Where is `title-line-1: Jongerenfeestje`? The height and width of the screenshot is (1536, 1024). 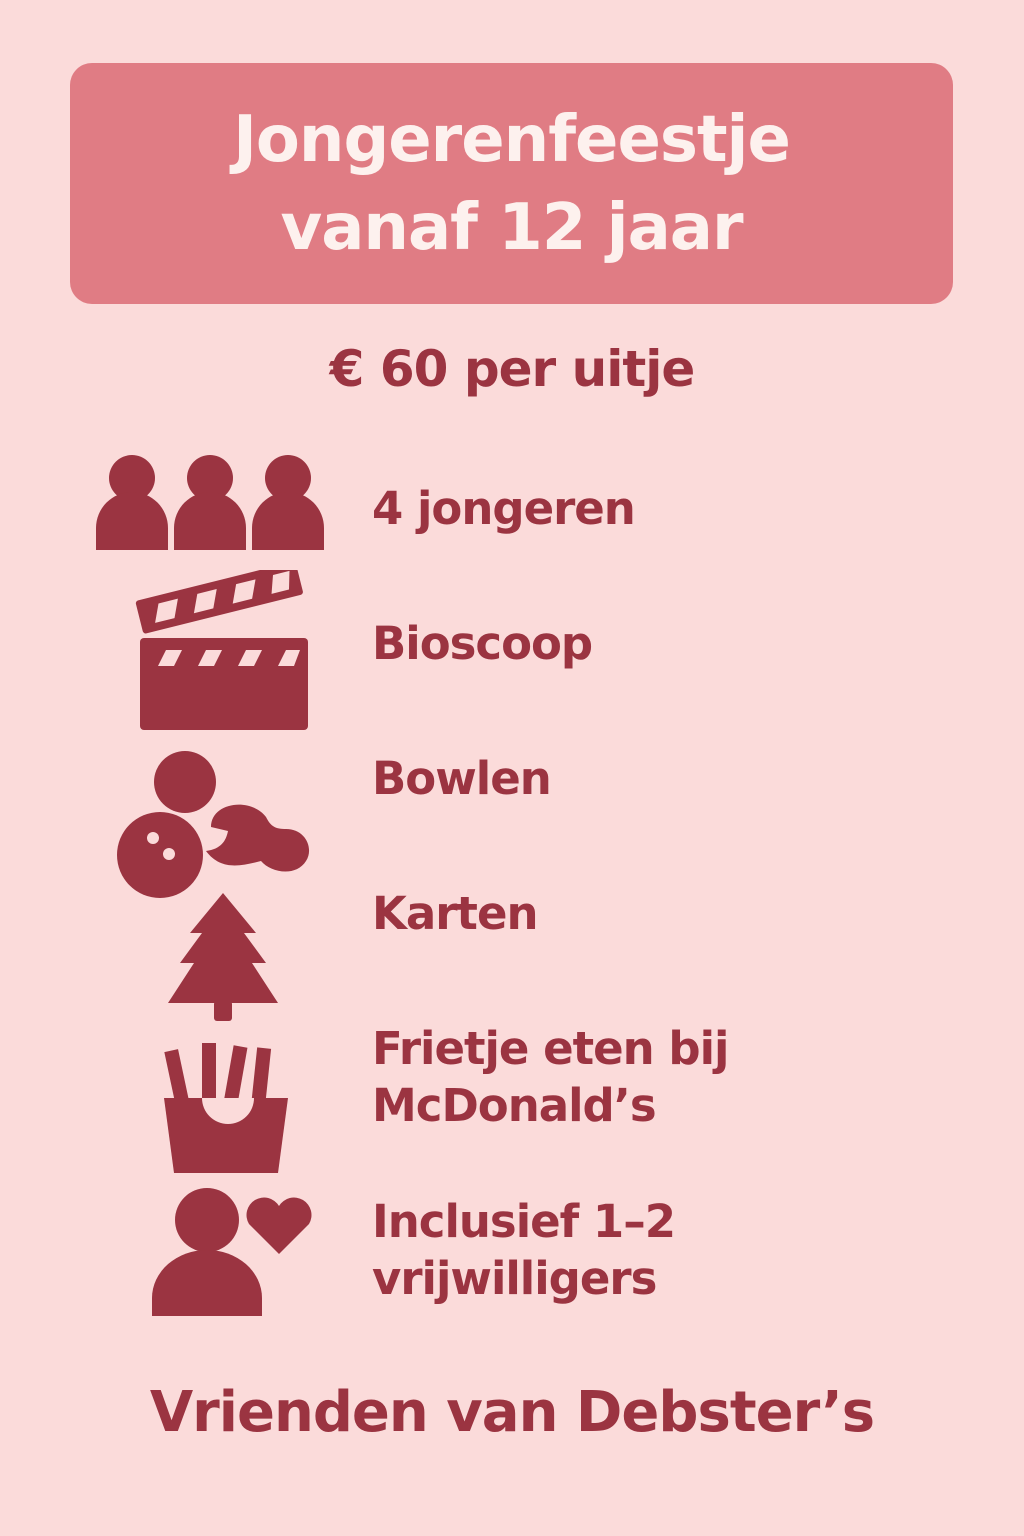 title-line-1: Jongerenfeestje is located at coordinates (512, 139).